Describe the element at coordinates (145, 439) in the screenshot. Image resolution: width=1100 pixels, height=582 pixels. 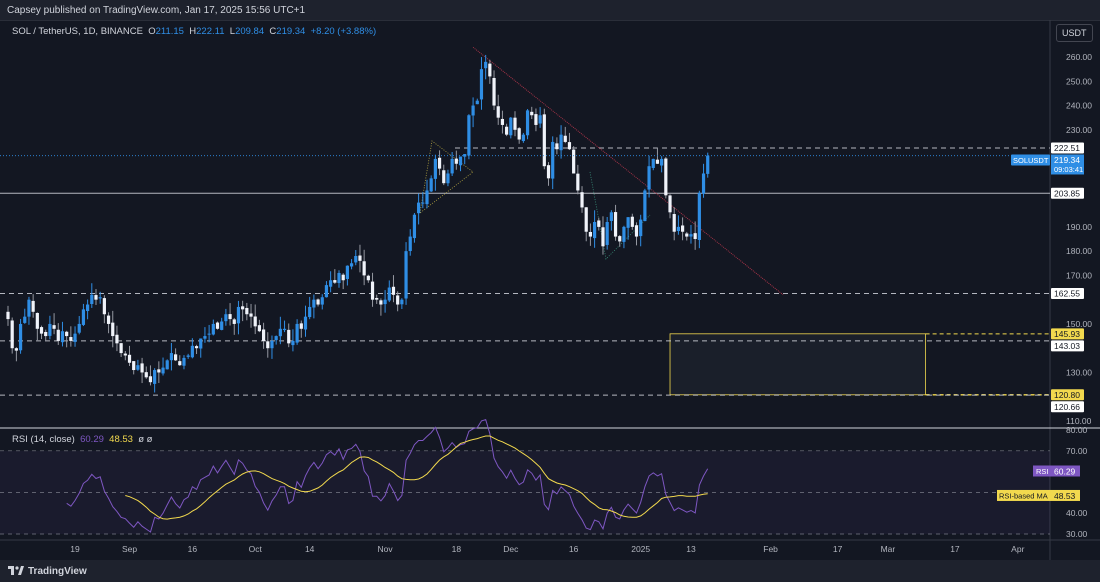
I see `rsi-extra-icons: ø ø` at that location.